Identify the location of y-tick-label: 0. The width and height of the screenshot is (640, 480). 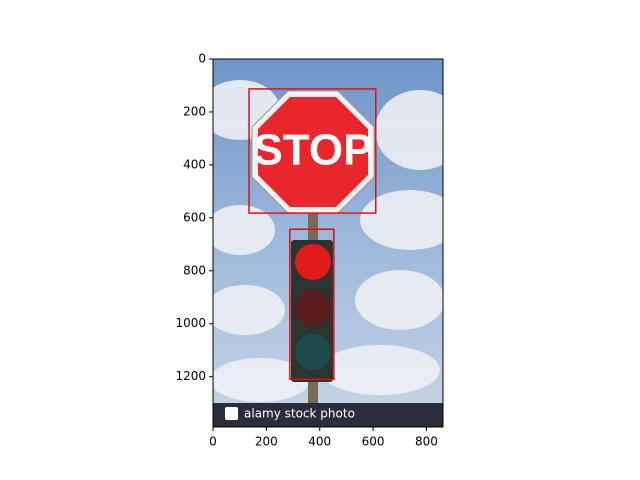
(202, 59).